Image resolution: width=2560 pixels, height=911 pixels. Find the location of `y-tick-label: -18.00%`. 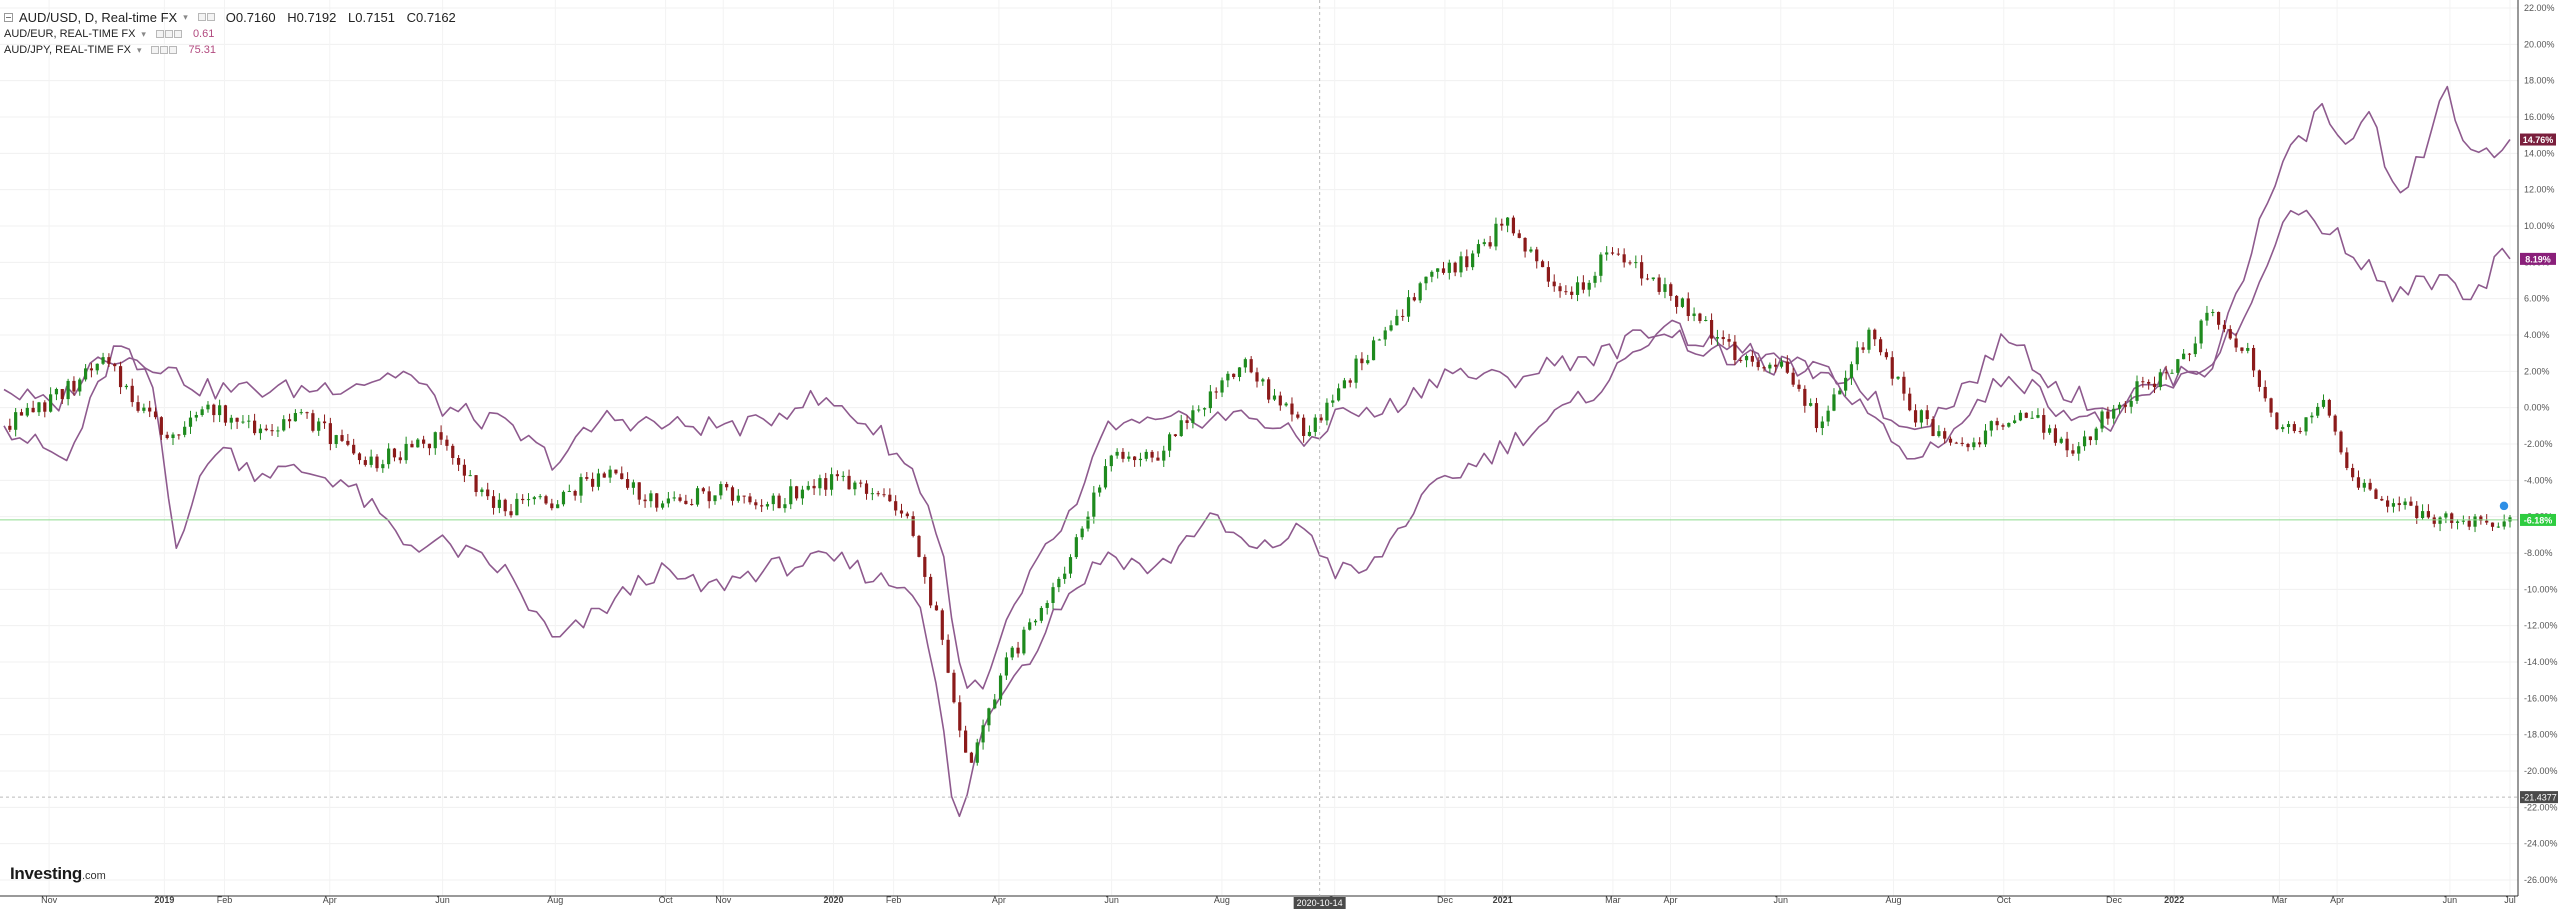

y-tick-label: -18.00% is located at coordinates (2541, 735).